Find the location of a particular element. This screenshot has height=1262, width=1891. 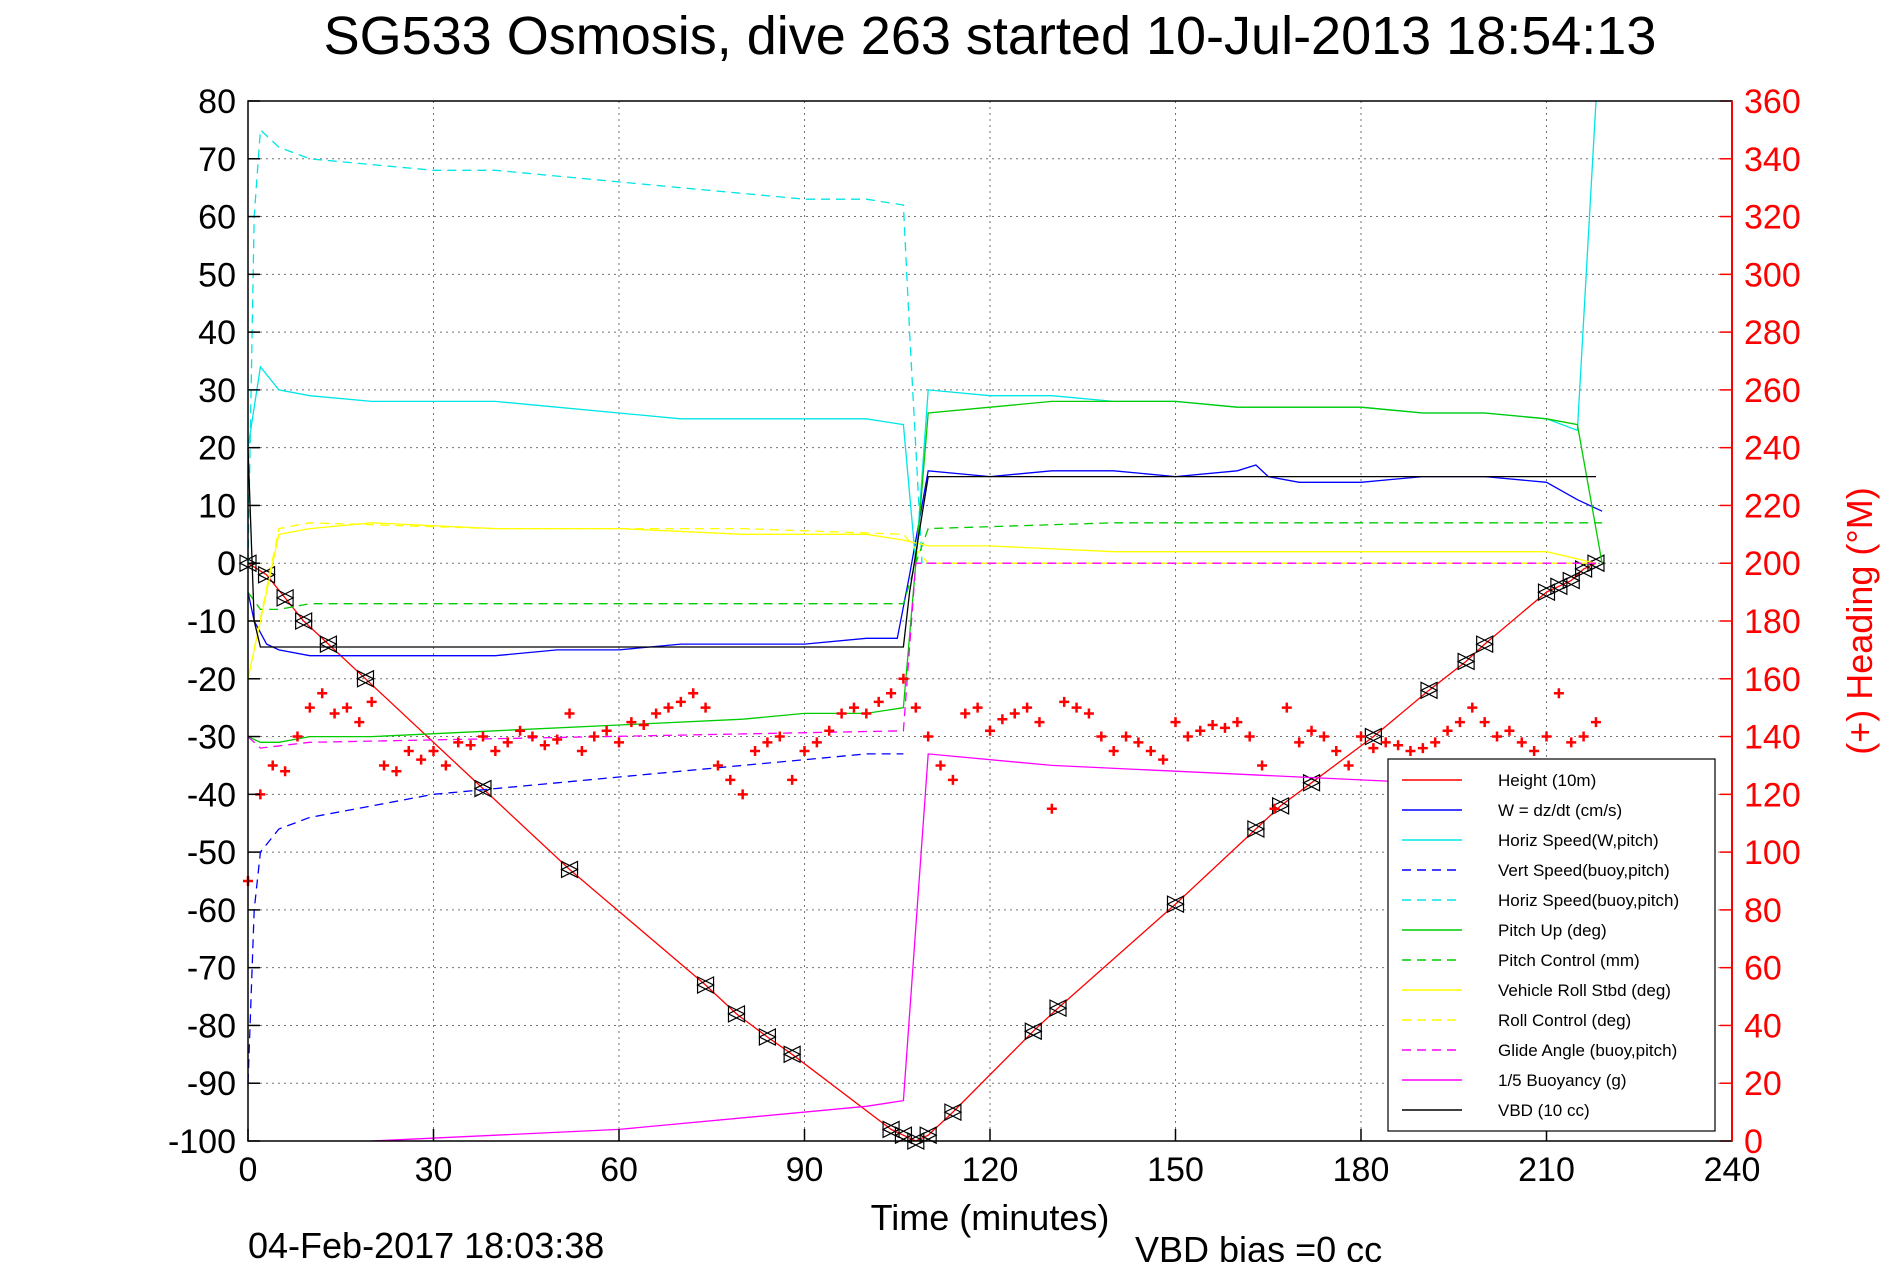

y-right-tick-label: 220 is located at coordinates (1772, 506).